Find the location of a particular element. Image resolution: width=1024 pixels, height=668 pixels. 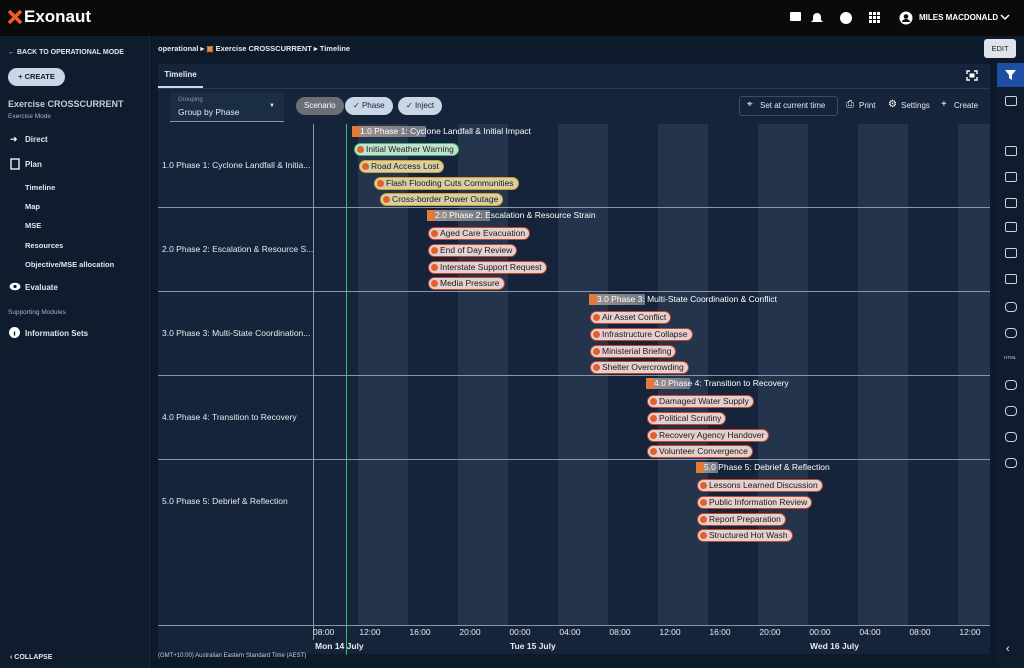

nav-sub-item: Map is located at coordinates (32, 206).